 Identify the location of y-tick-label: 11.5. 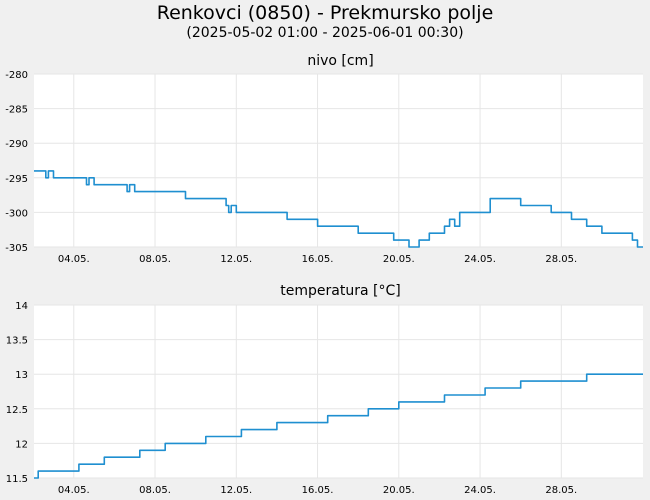
(17, 479).